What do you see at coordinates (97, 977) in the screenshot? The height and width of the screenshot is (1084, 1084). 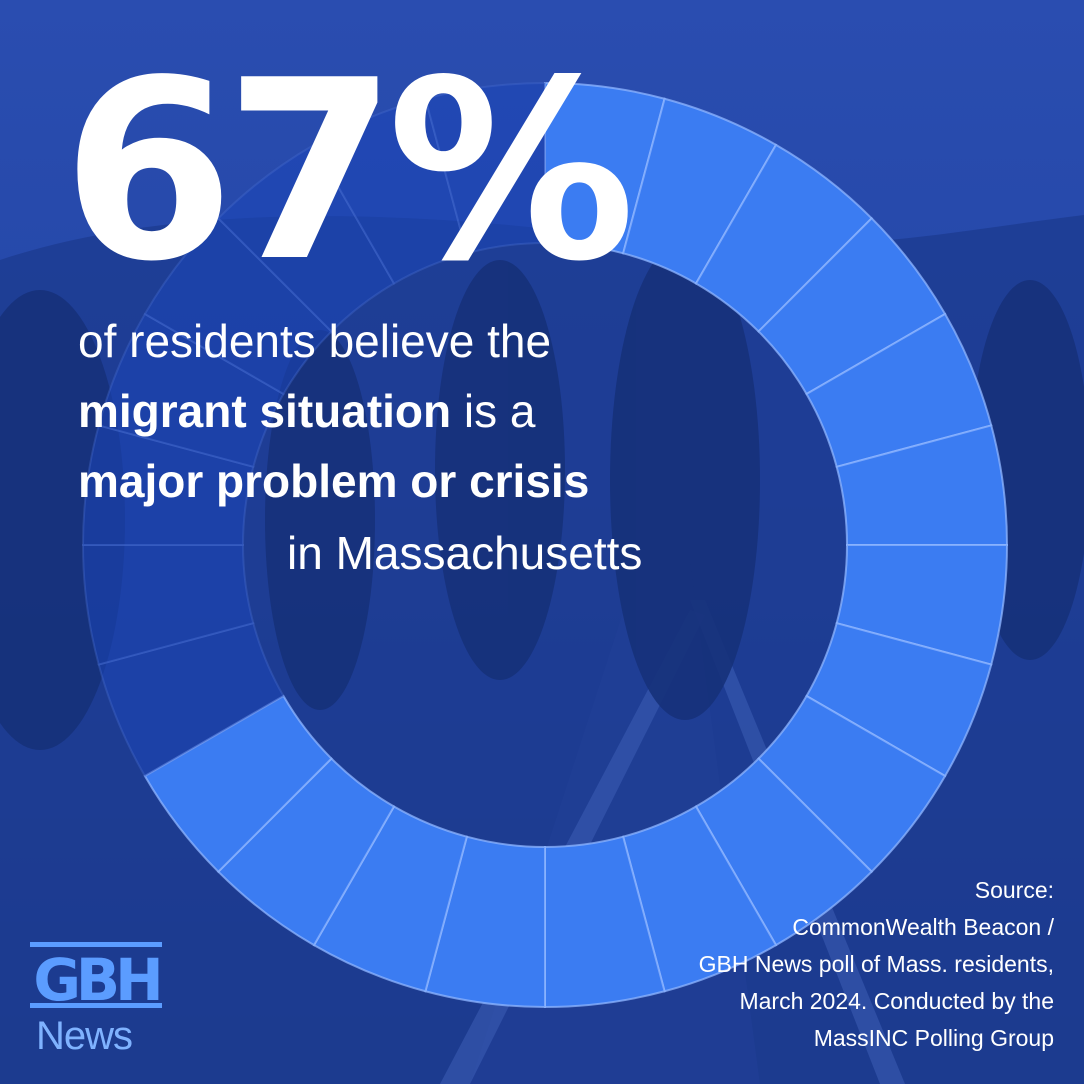 I see `logo-mark: GBH` at bounding box center [97, 977].